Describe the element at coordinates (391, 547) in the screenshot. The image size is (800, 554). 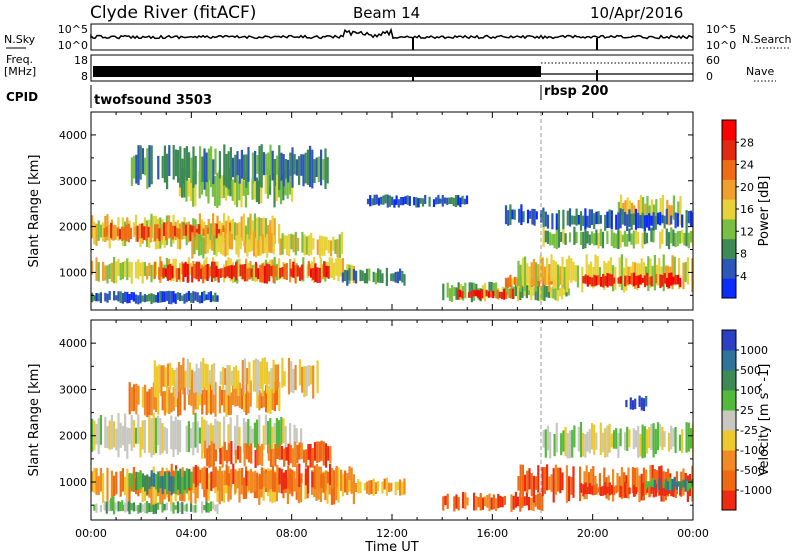
I see `xaxis-label: Time UT` at that location.